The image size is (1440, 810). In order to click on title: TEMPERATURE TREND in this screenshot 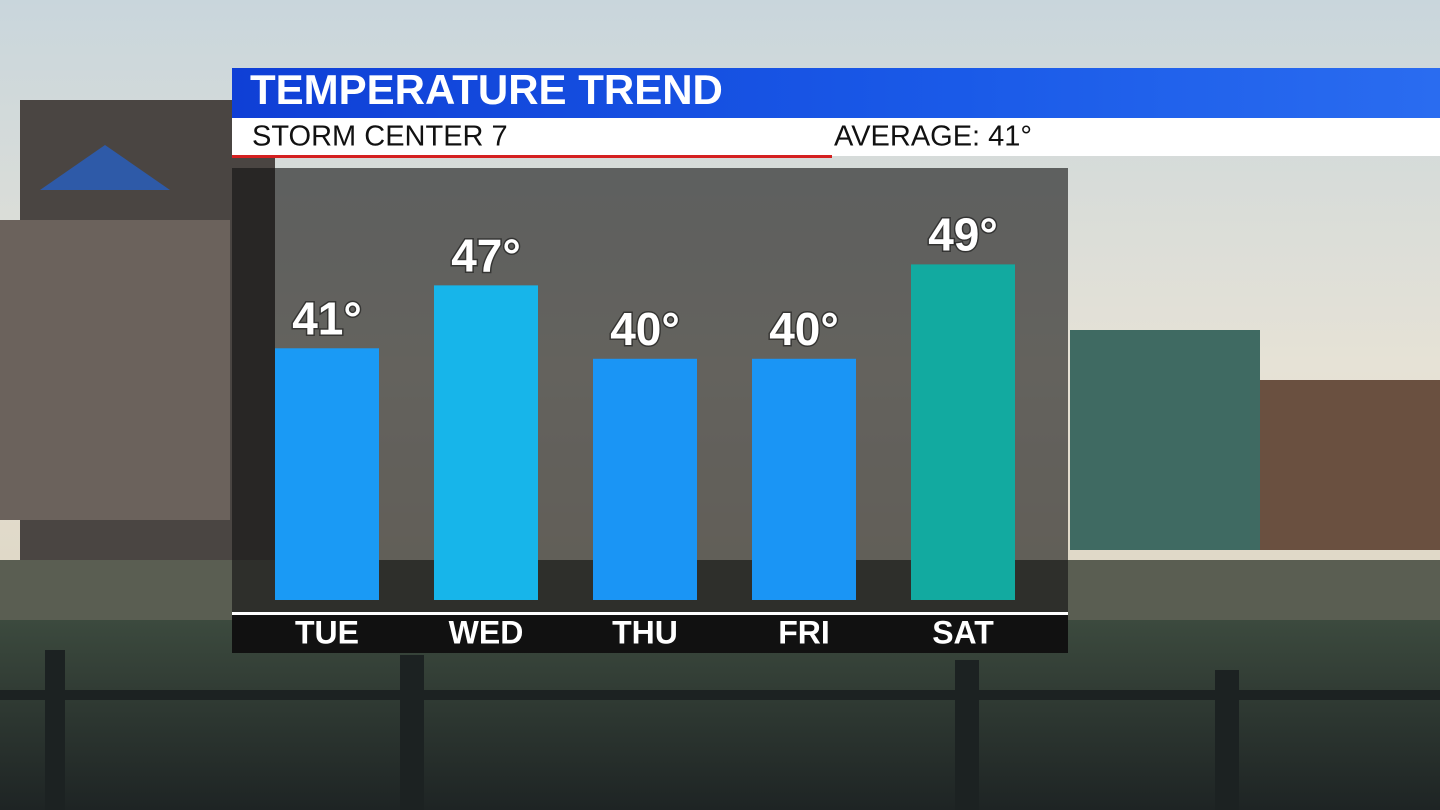, I will do `click(486, 89)`.